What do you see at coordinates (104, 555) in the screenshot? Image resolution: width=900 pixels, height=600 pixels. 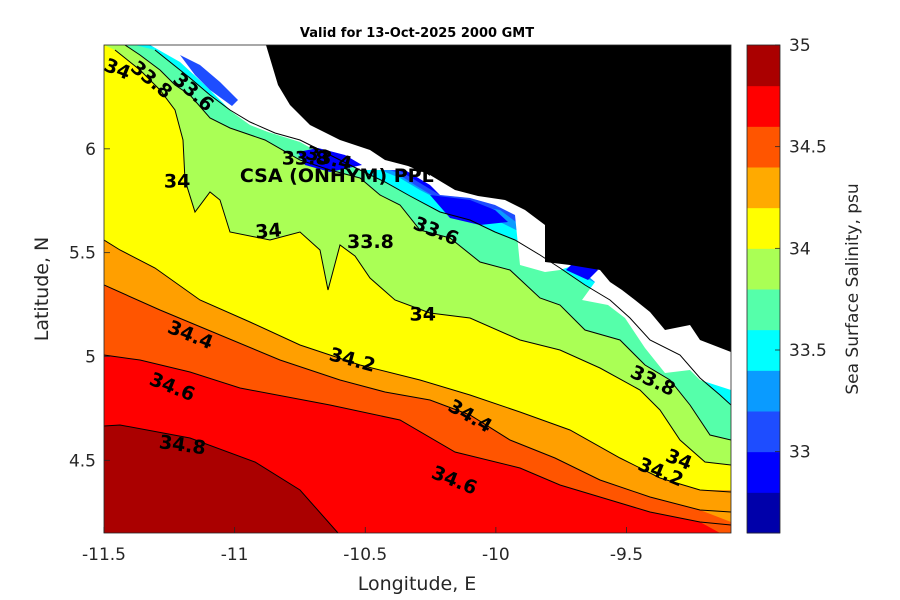 I see `x-tick-label: -11.5` at bounding box center [104, 555].